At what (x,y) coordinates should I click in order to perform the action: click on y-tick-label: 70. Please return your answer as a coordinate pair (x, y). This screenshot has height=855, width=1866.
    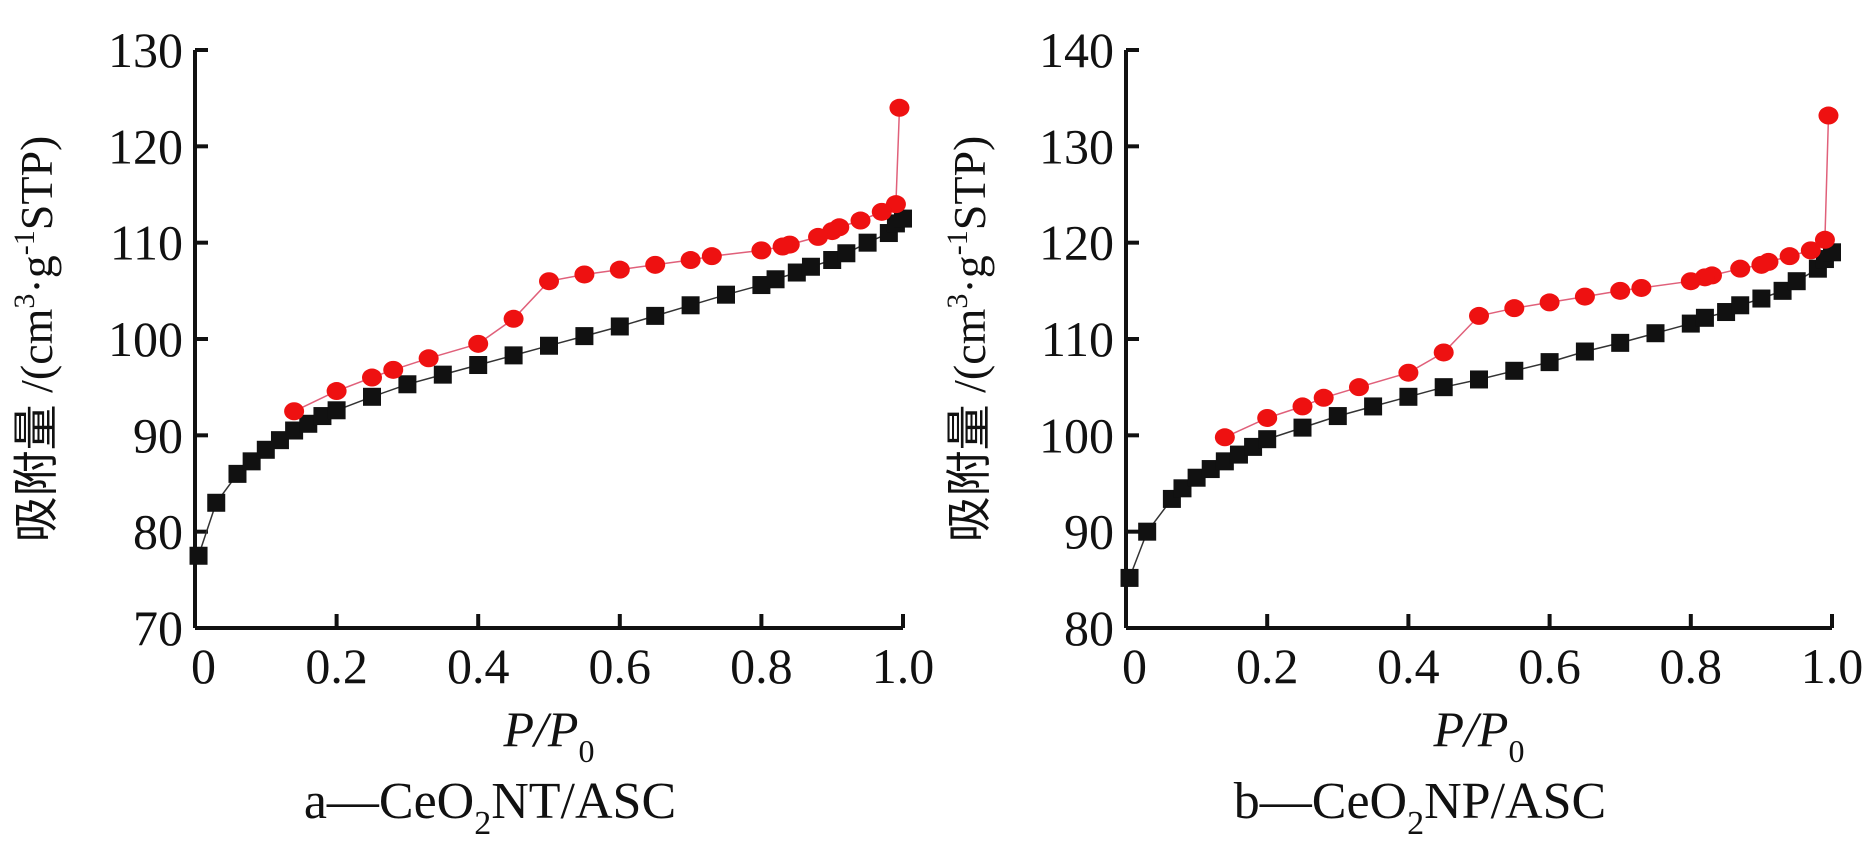
    Looking at the image, I should click on (158, 628).